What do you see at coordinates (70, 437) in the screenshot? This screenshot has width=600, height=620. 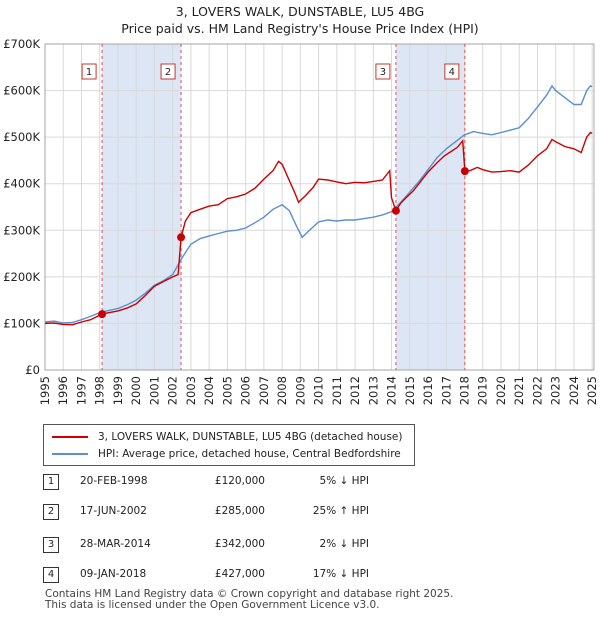 I see `legend-swatch-property` at bounding box center [70, 437].